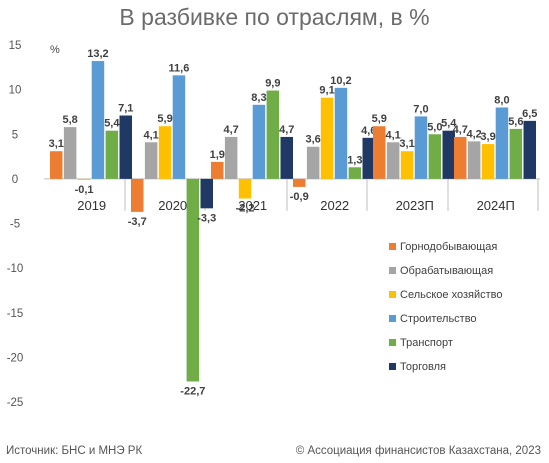 This screenshot has width=549, height=463. What do you see at coordinates (423, 367) in the screenshot?
I see `legend-label: Торговля` at bounding box center [423, 367].